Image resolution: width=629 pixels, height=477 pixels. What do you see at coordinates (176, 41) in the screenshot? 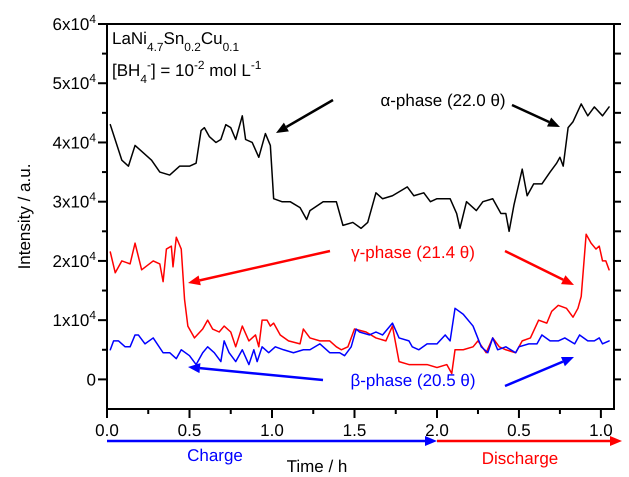
I see `annotation: LaNi$_{4.7}$Sn$_{0.2}$Cu$_{0.1}$` at bounding box center [176, 41].